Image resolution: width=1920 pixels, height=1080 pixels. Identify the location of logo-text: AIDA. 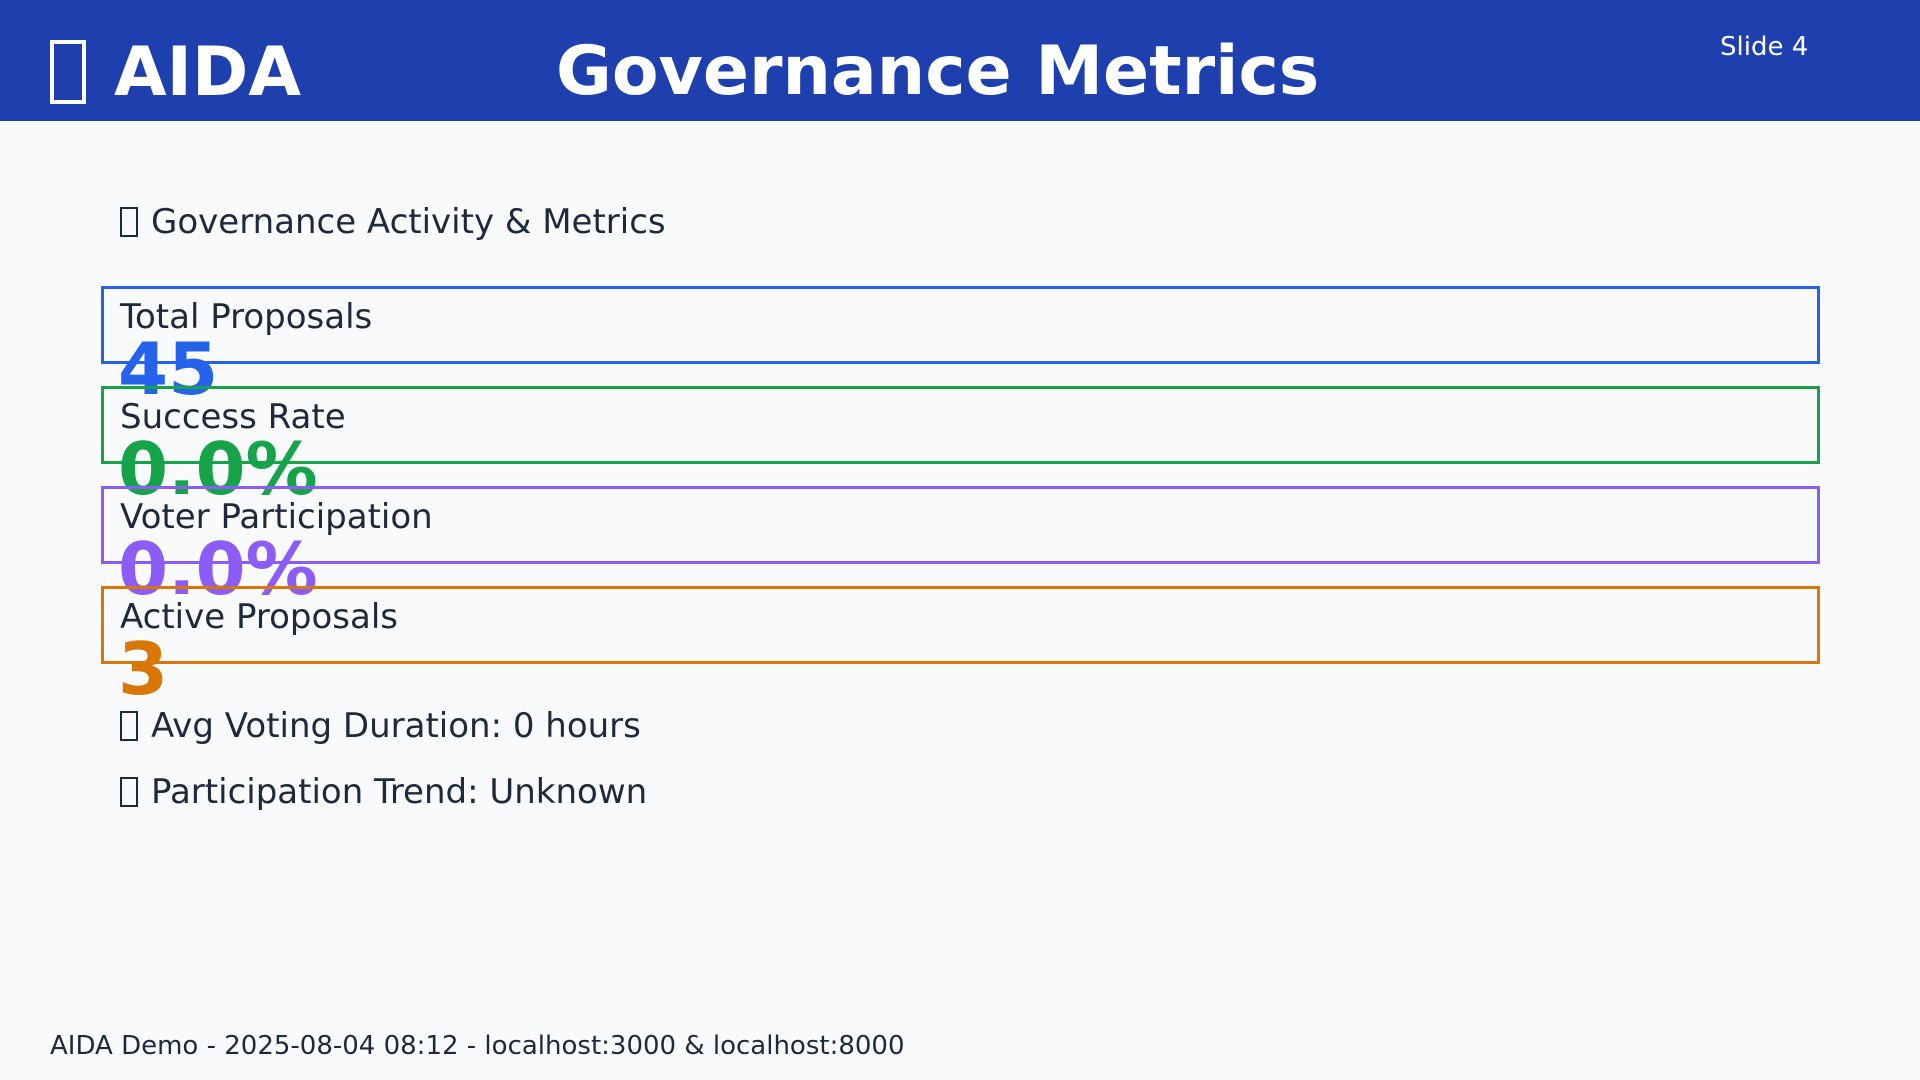
(207, 72).